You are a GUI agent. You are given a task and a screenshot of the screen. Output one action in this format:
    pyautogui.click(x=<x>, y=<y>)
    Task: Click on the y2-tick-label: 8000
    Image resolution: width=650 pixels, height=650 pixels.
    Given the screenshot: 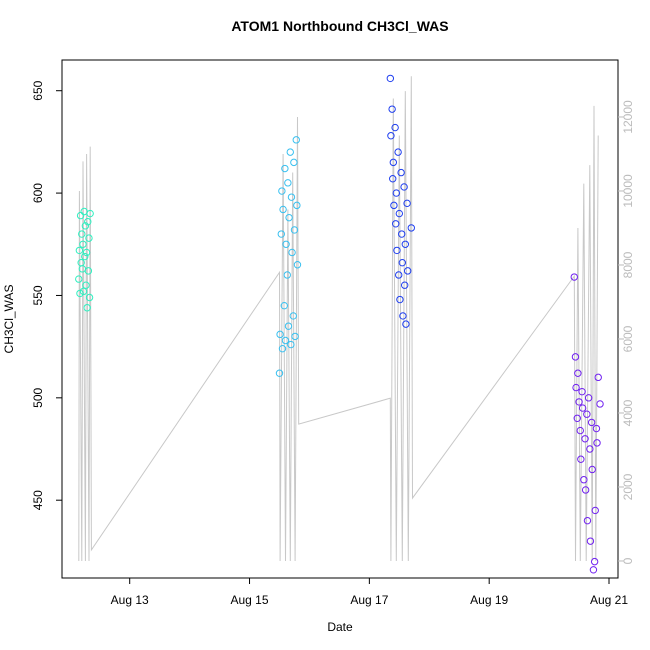 What is the action you would take?
    pyautogui.click(x=628, y=264)
    